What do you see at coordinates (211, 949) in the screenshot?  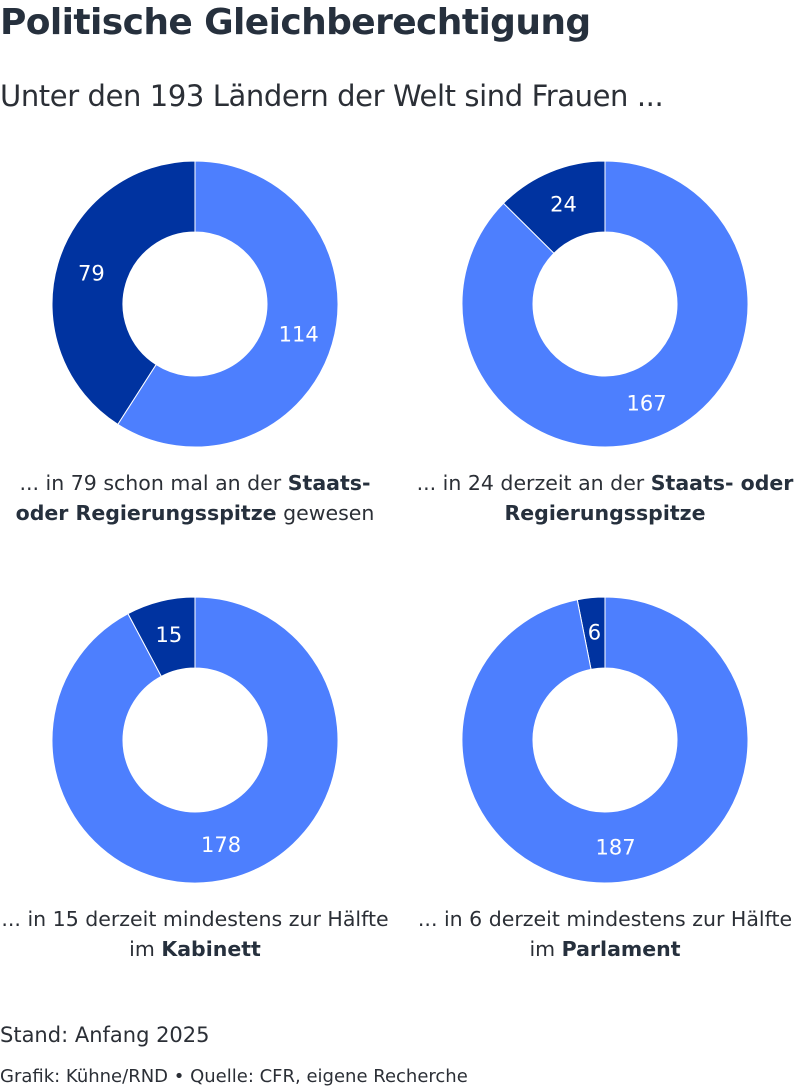 I see `caption-bold: Kabinett` at bounding box center [211, 949].